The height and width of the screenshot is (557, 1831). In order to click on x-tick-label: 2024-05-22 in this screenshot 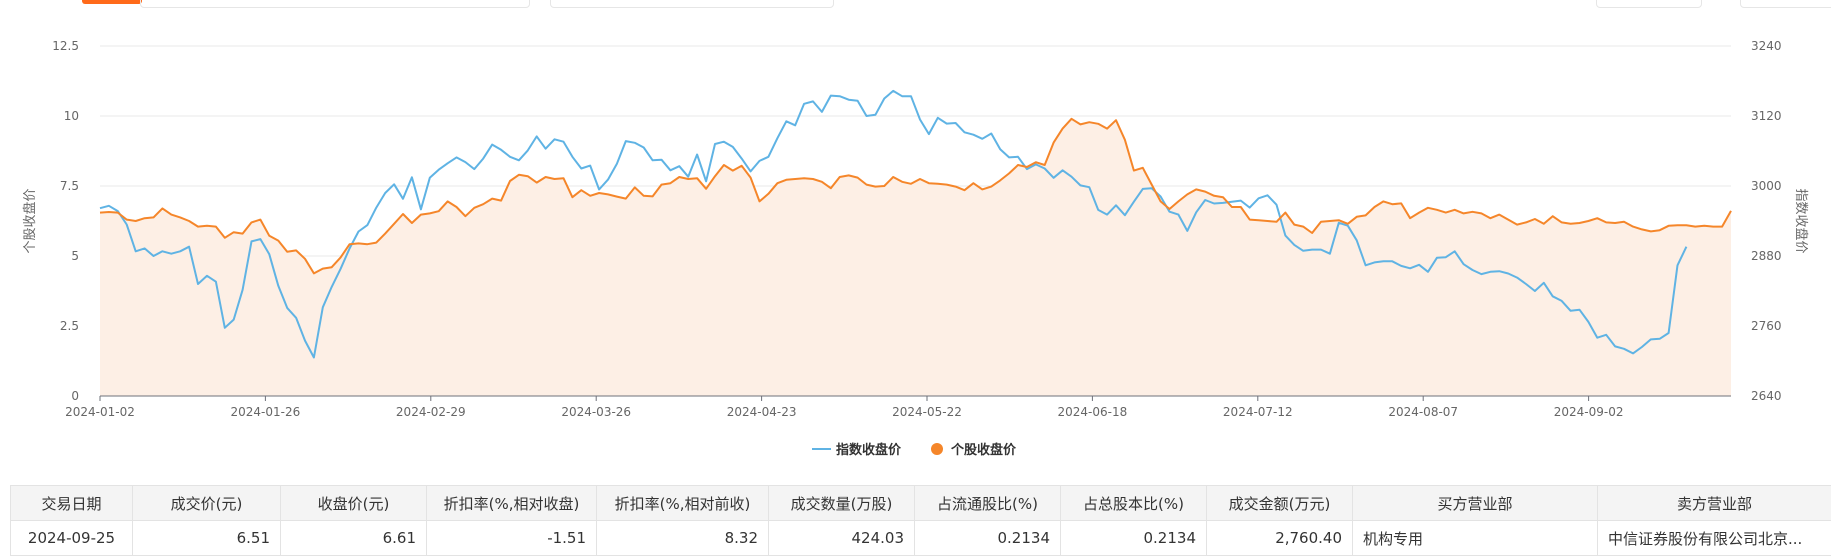, I will do `click(927, 412)`.